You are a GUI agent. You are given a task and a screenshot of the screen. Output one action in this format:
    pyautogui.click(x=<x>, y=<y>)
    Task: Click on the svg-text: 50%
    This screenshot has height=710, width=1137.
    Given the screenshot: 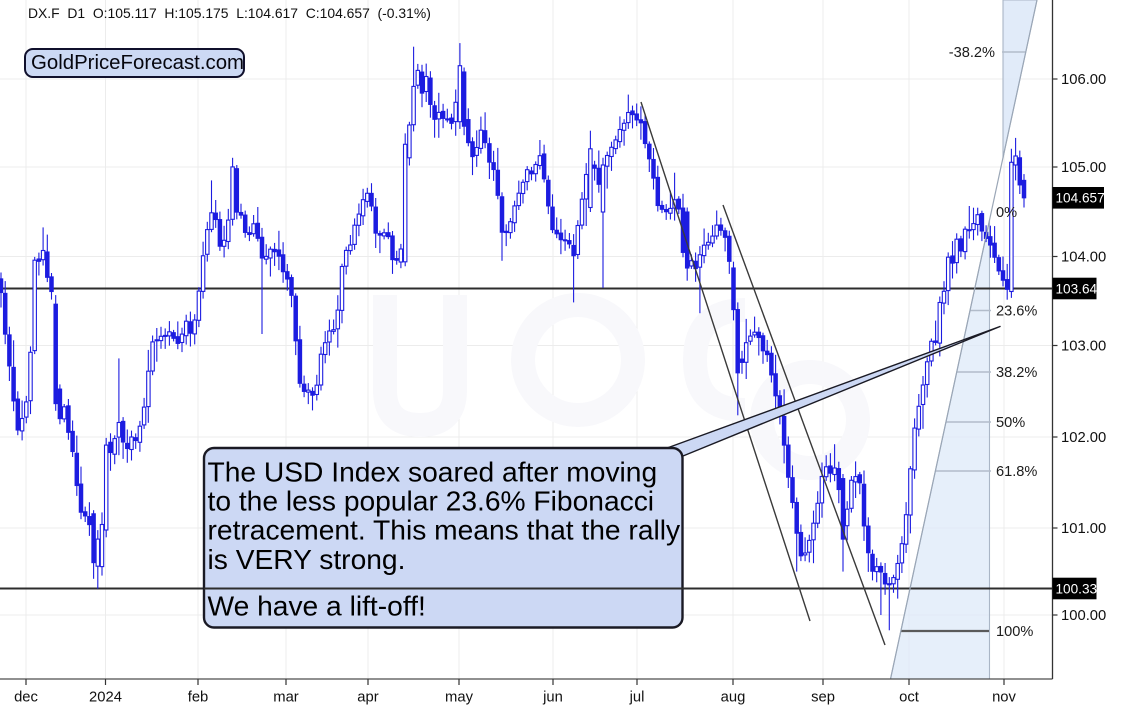 What is the action you would take?
    pyautogui.click(x=1010, y=423)
    